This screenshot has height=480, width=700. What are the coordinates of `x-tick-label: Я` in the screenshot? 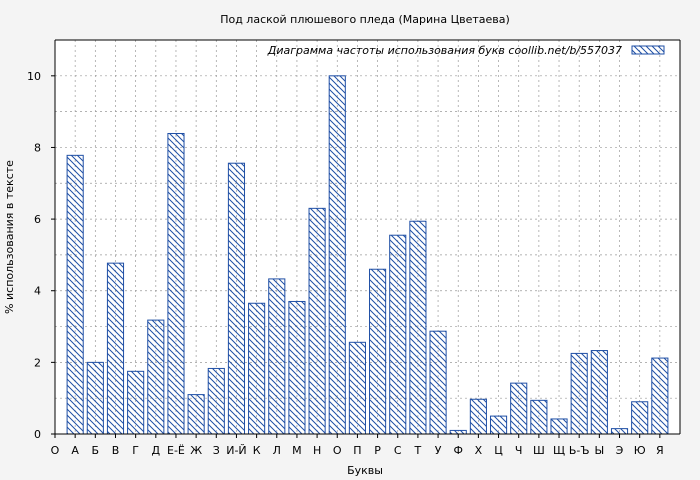 It's located at (660, 450).